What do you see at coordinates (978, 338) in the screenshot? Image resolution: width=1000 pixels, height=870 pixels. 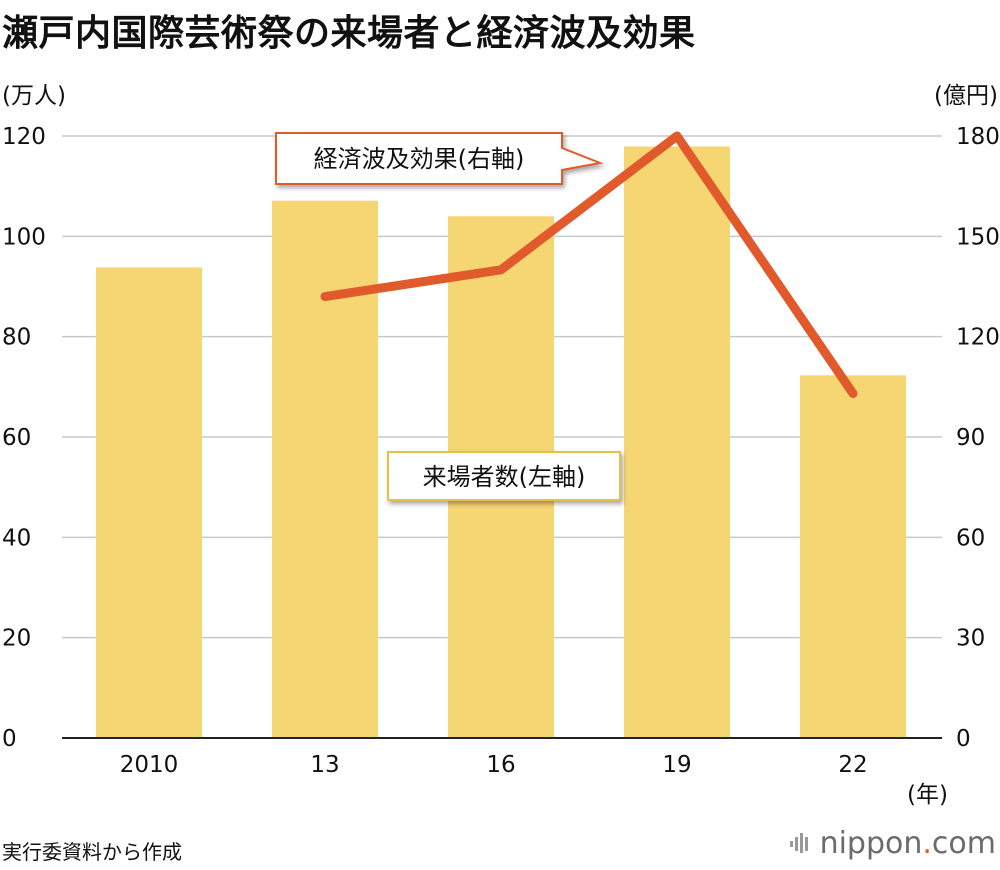 I see `right-tick-label: 120` at bounding box center [978, 338].